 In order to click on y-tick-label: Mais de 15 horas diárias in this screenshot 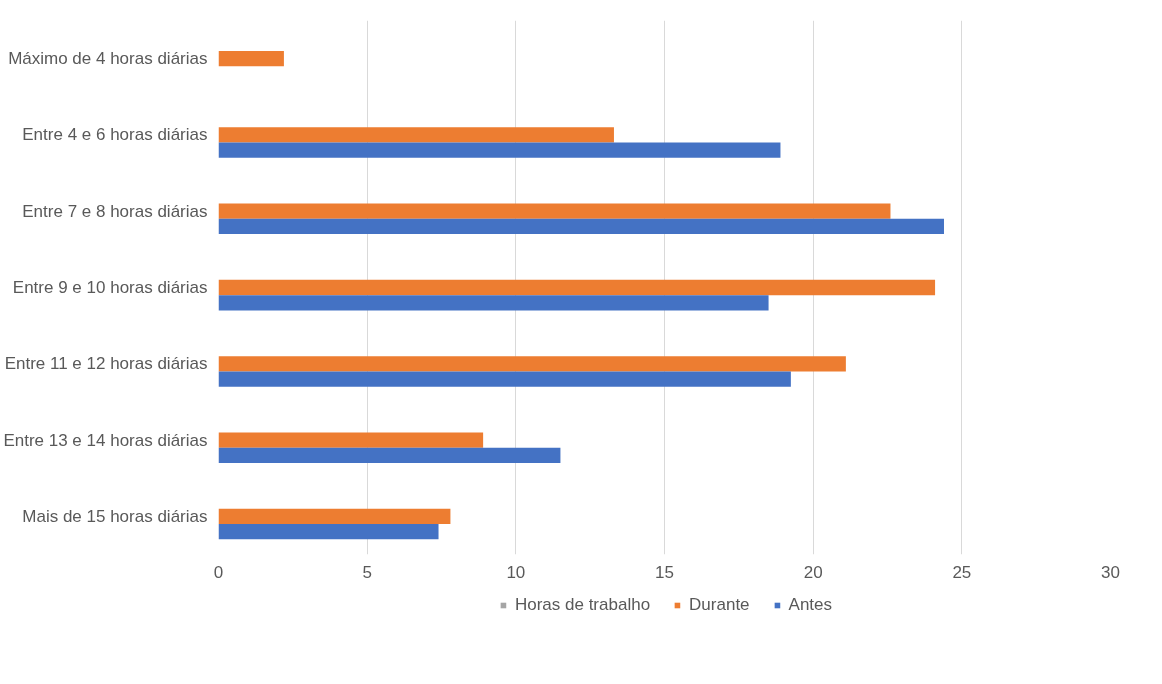, I will do `click(115, 516)`.